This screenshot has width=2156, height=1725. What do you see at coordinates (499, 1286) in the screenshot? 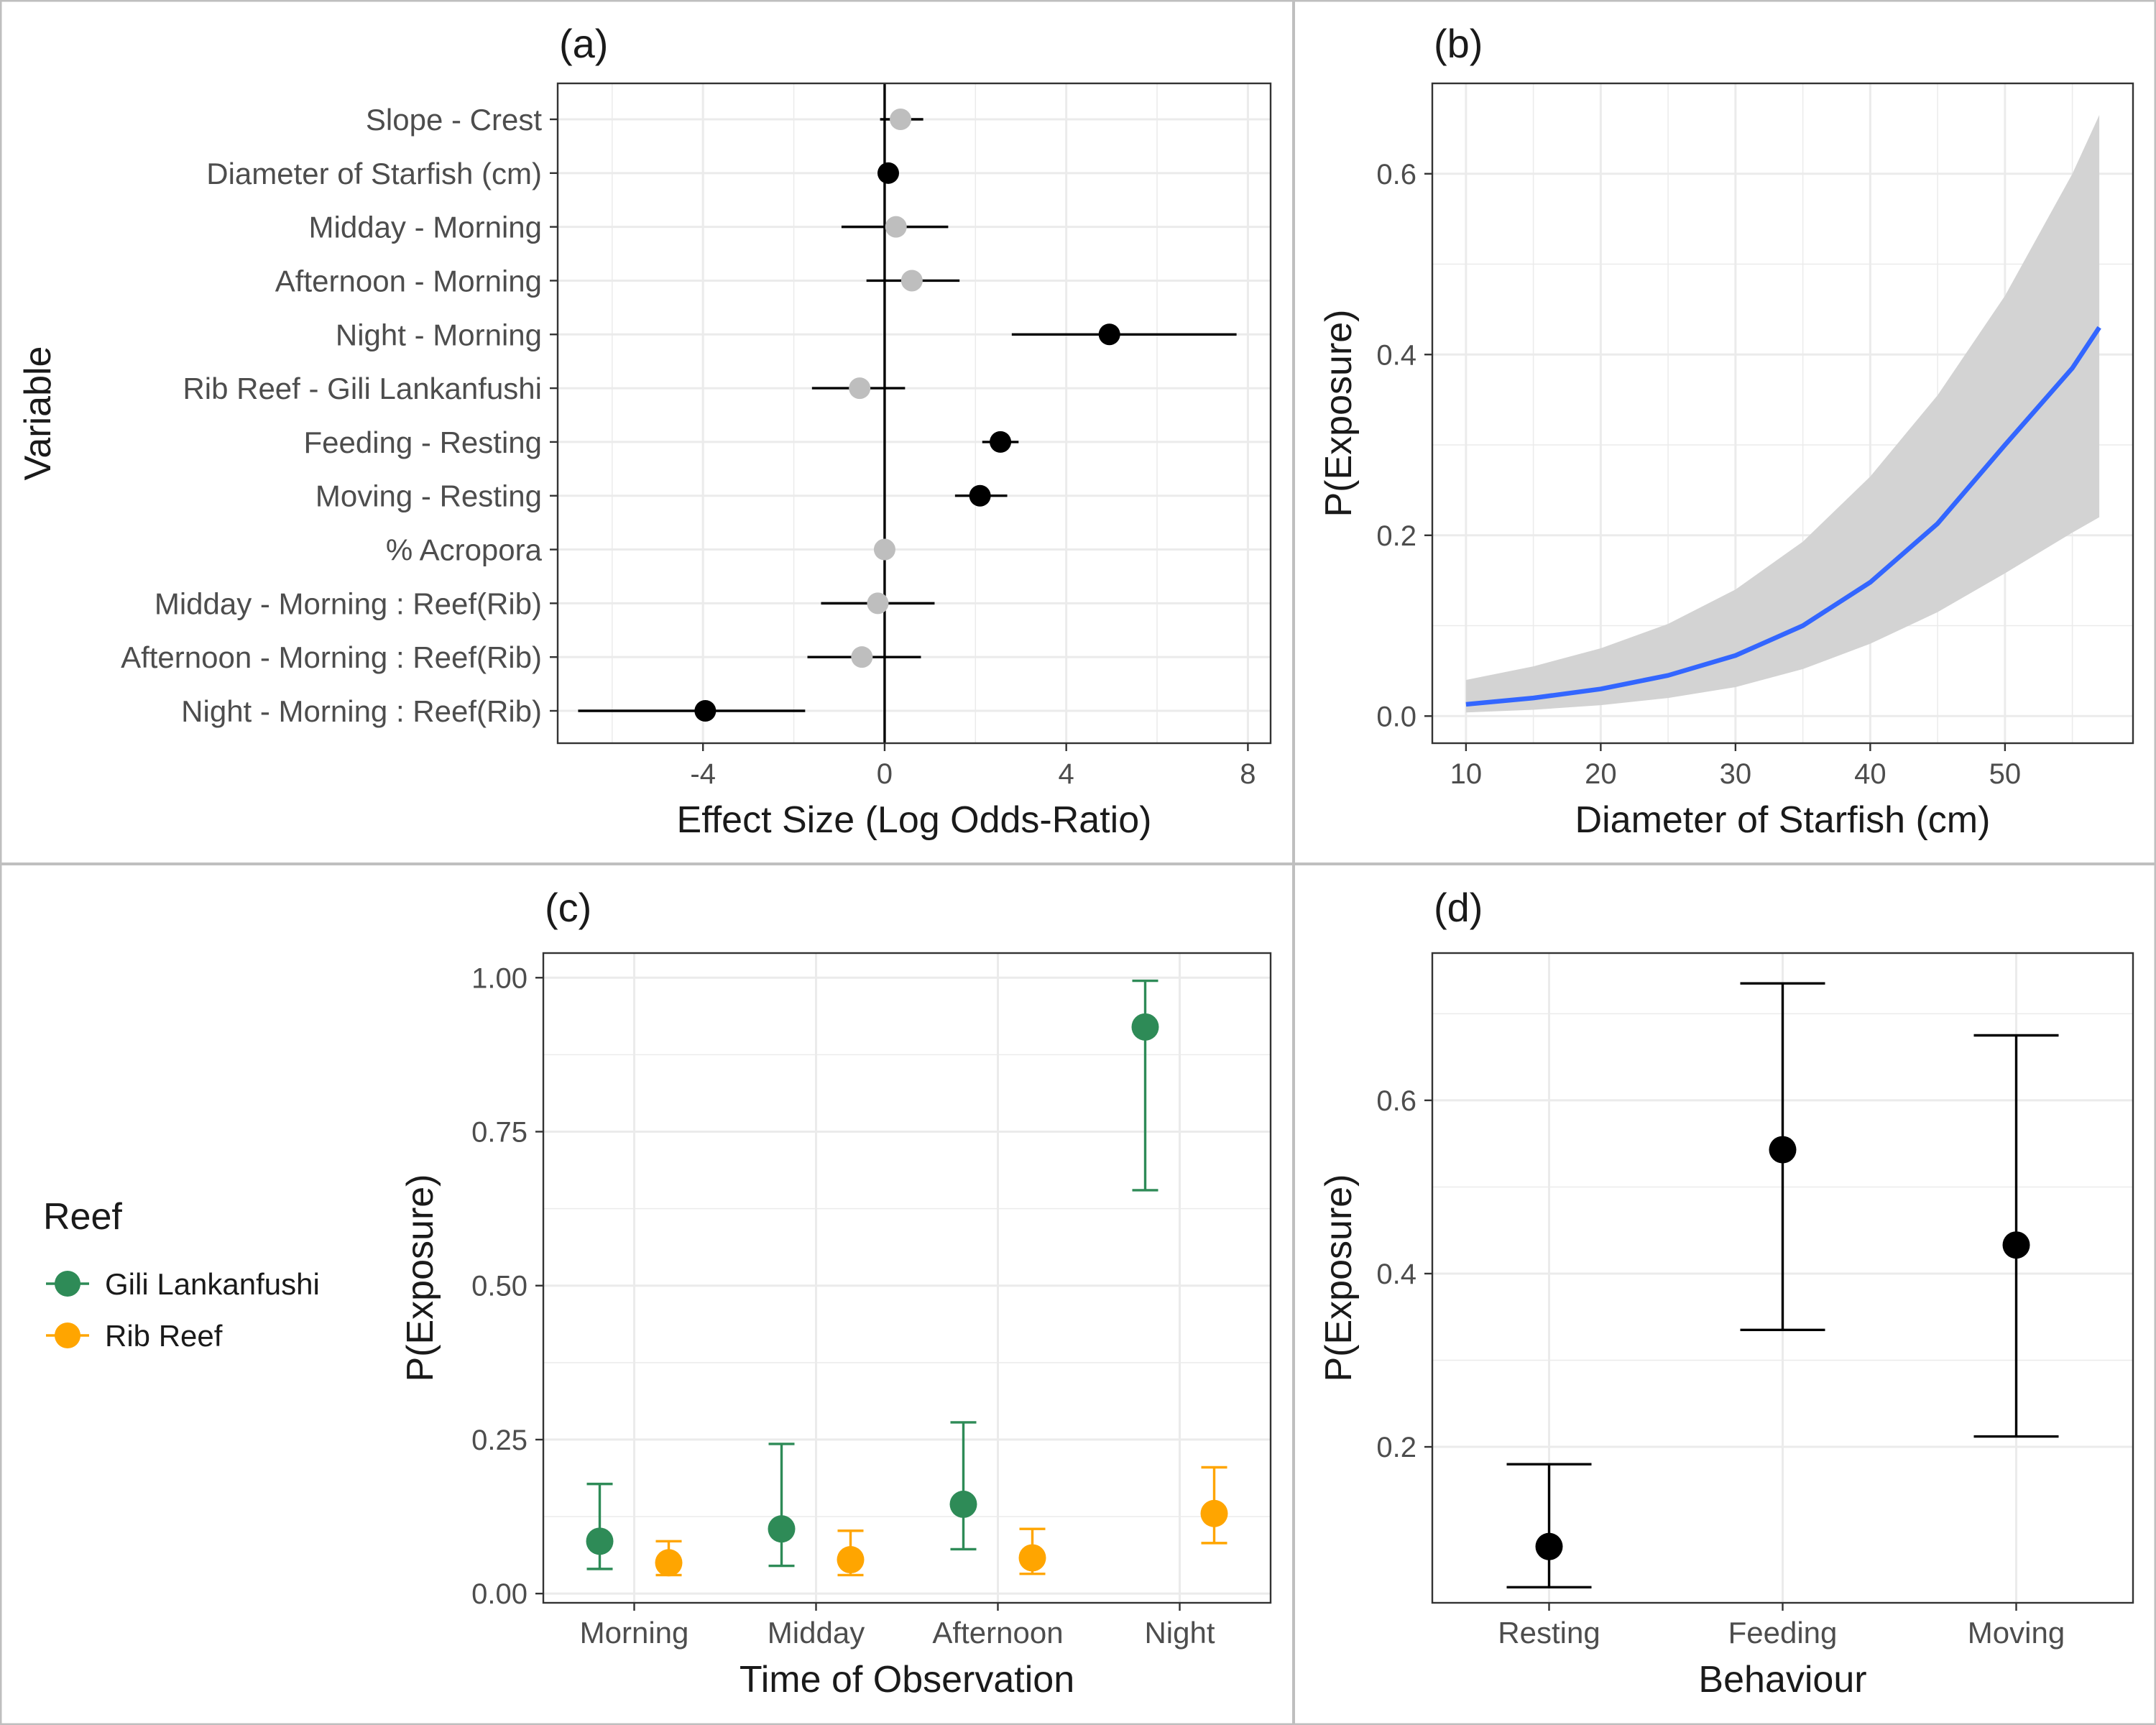
I see `y-tick-label: 0.50` at bounding box center [499, 1286].